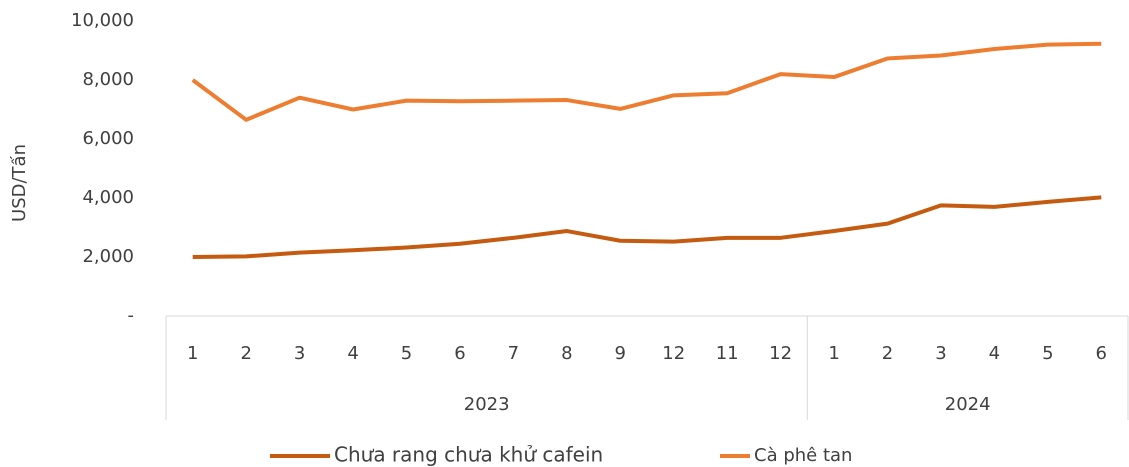 The width and height of the screenshot is (1129, 467). I want to click on y-tick-label: 2,000, so click(108, 256).